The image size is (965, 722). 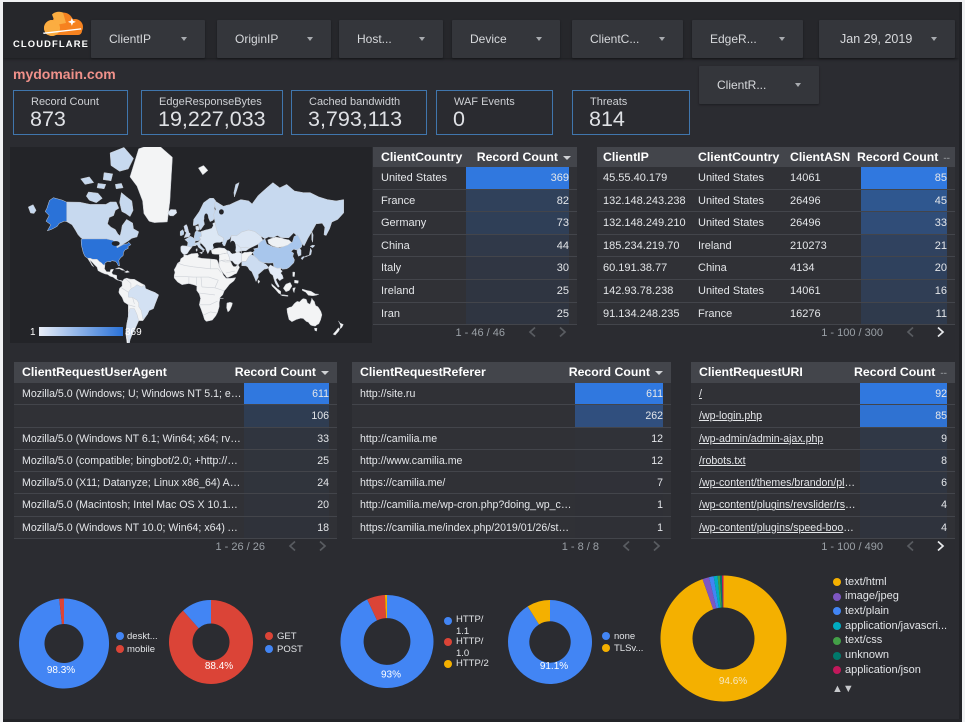 I want to click on svg-text: 88.4%, so click(x=219, y=666).